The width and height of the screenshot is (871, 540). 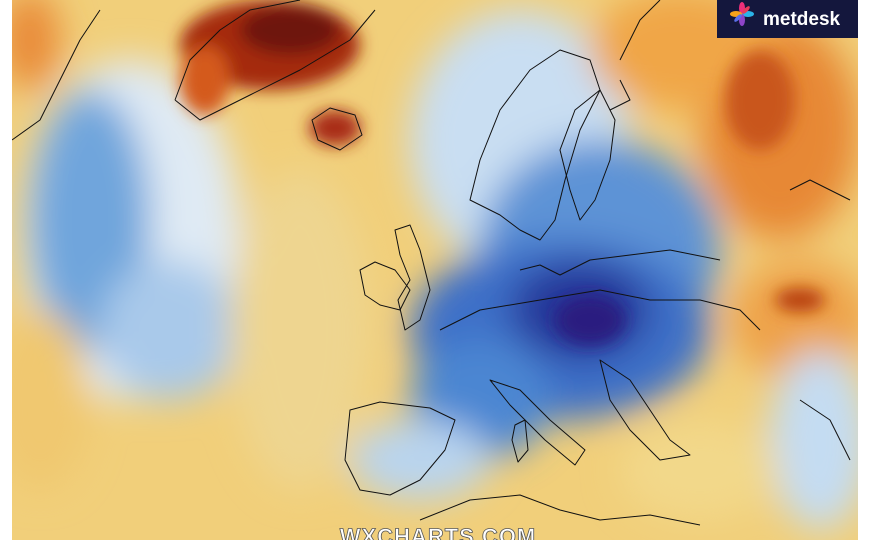 What do you see at coordinates (438, 532) in the screenshot?
I see `watermark: WXCHARTS.COM` at bounding box center [438, 532].